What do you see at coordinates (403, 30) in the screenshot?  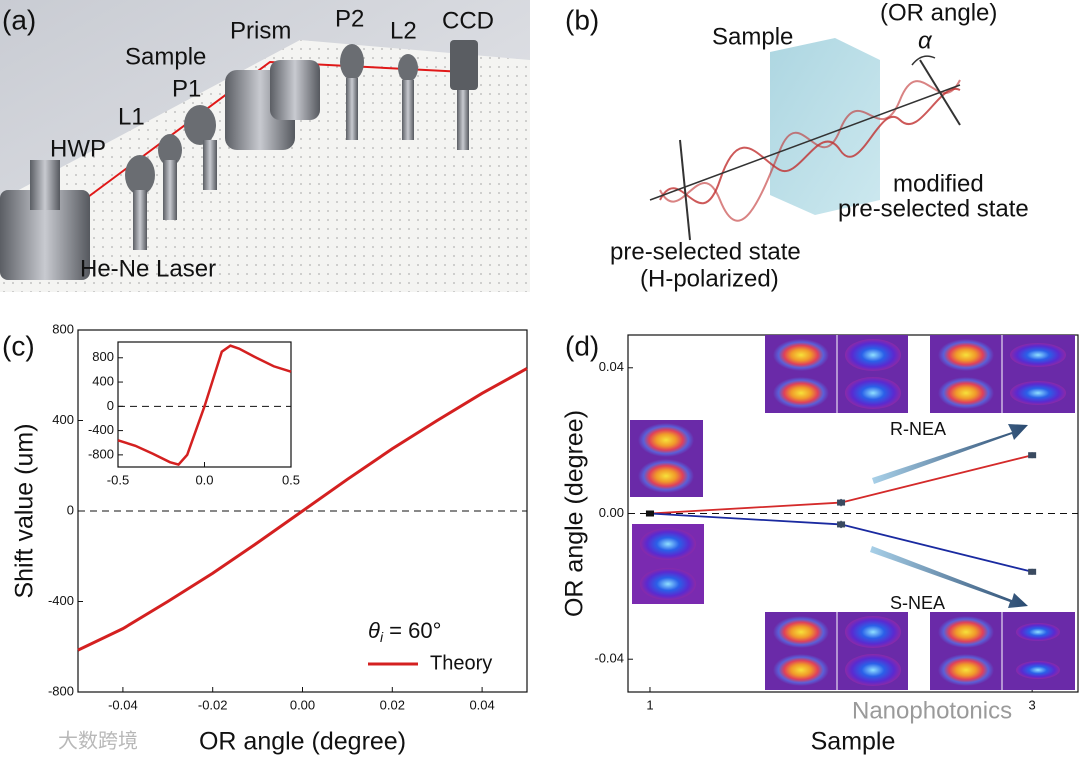 I see `setup-label: L2` at bounding box center [403, 30].